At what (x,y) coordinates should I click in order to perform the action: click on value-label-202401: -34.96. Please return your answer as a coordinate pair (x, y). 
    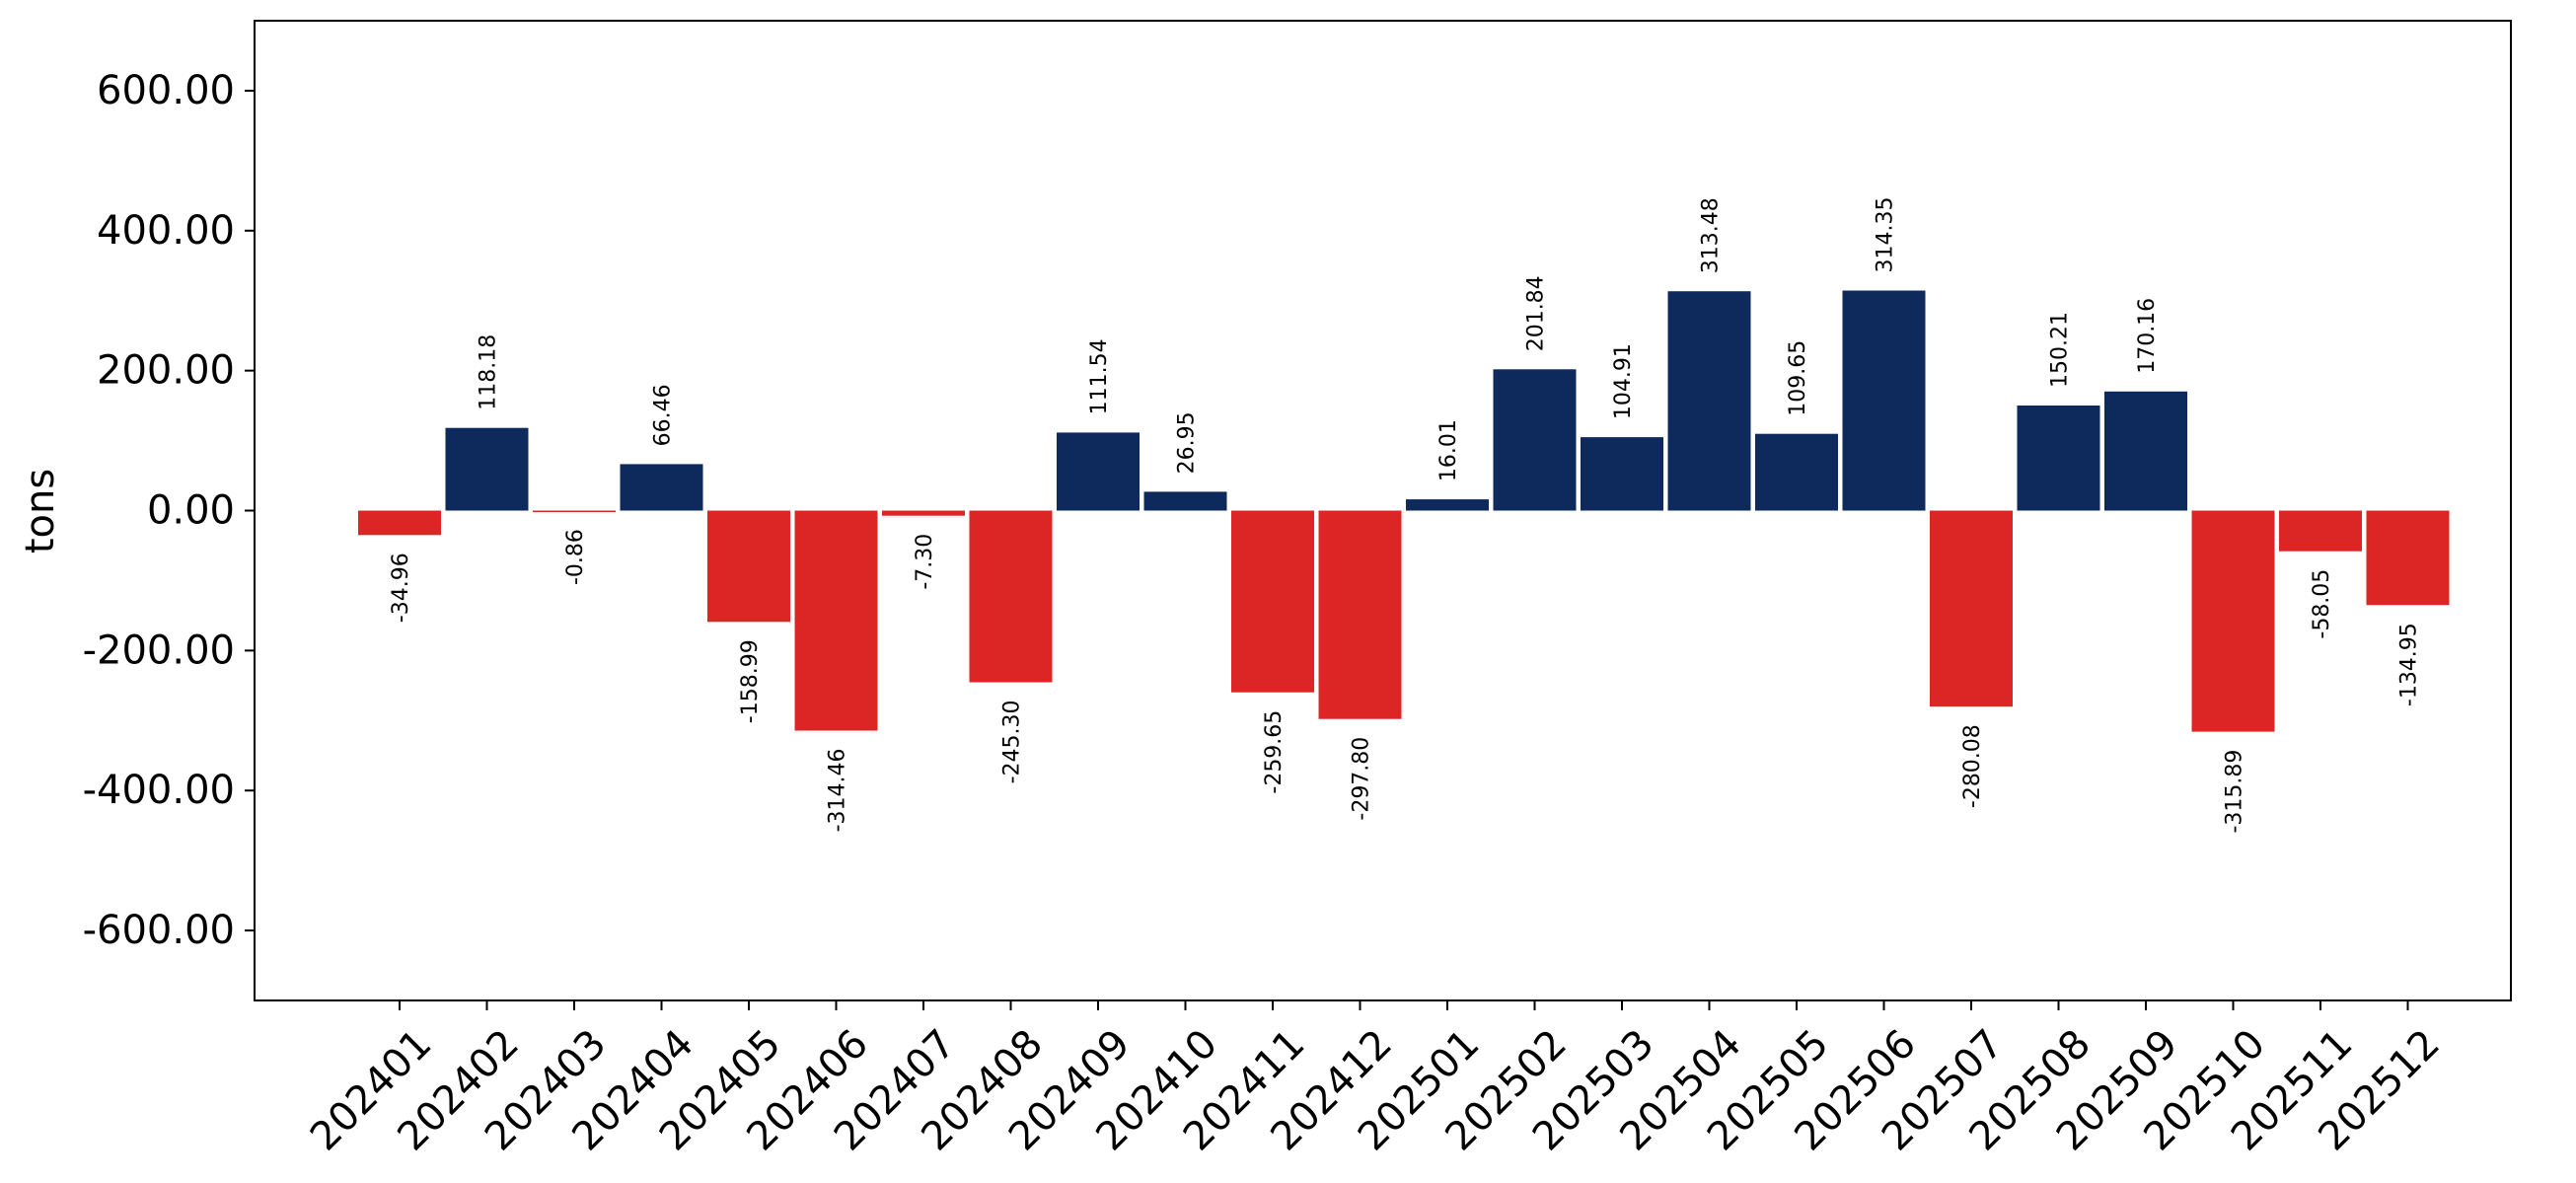
    Looking at the image, I should click on (401, 588).